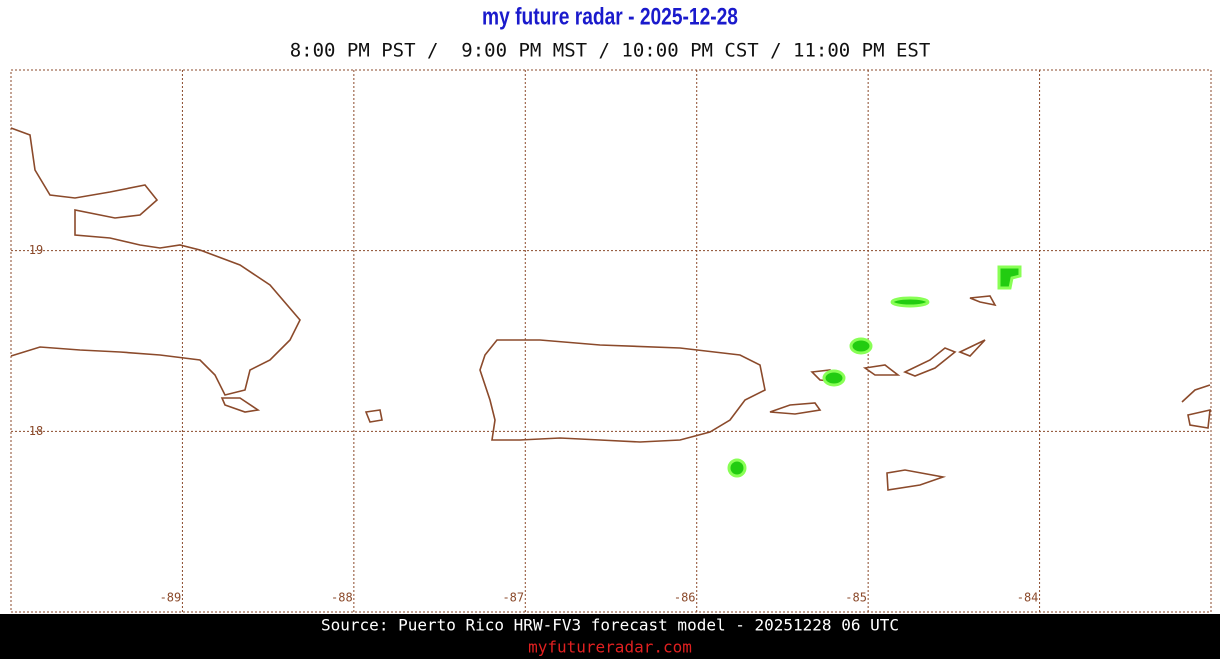 The height and width of the screenshot is (664, 1220). I want to click on eastern-islands, so click(1196, 406).